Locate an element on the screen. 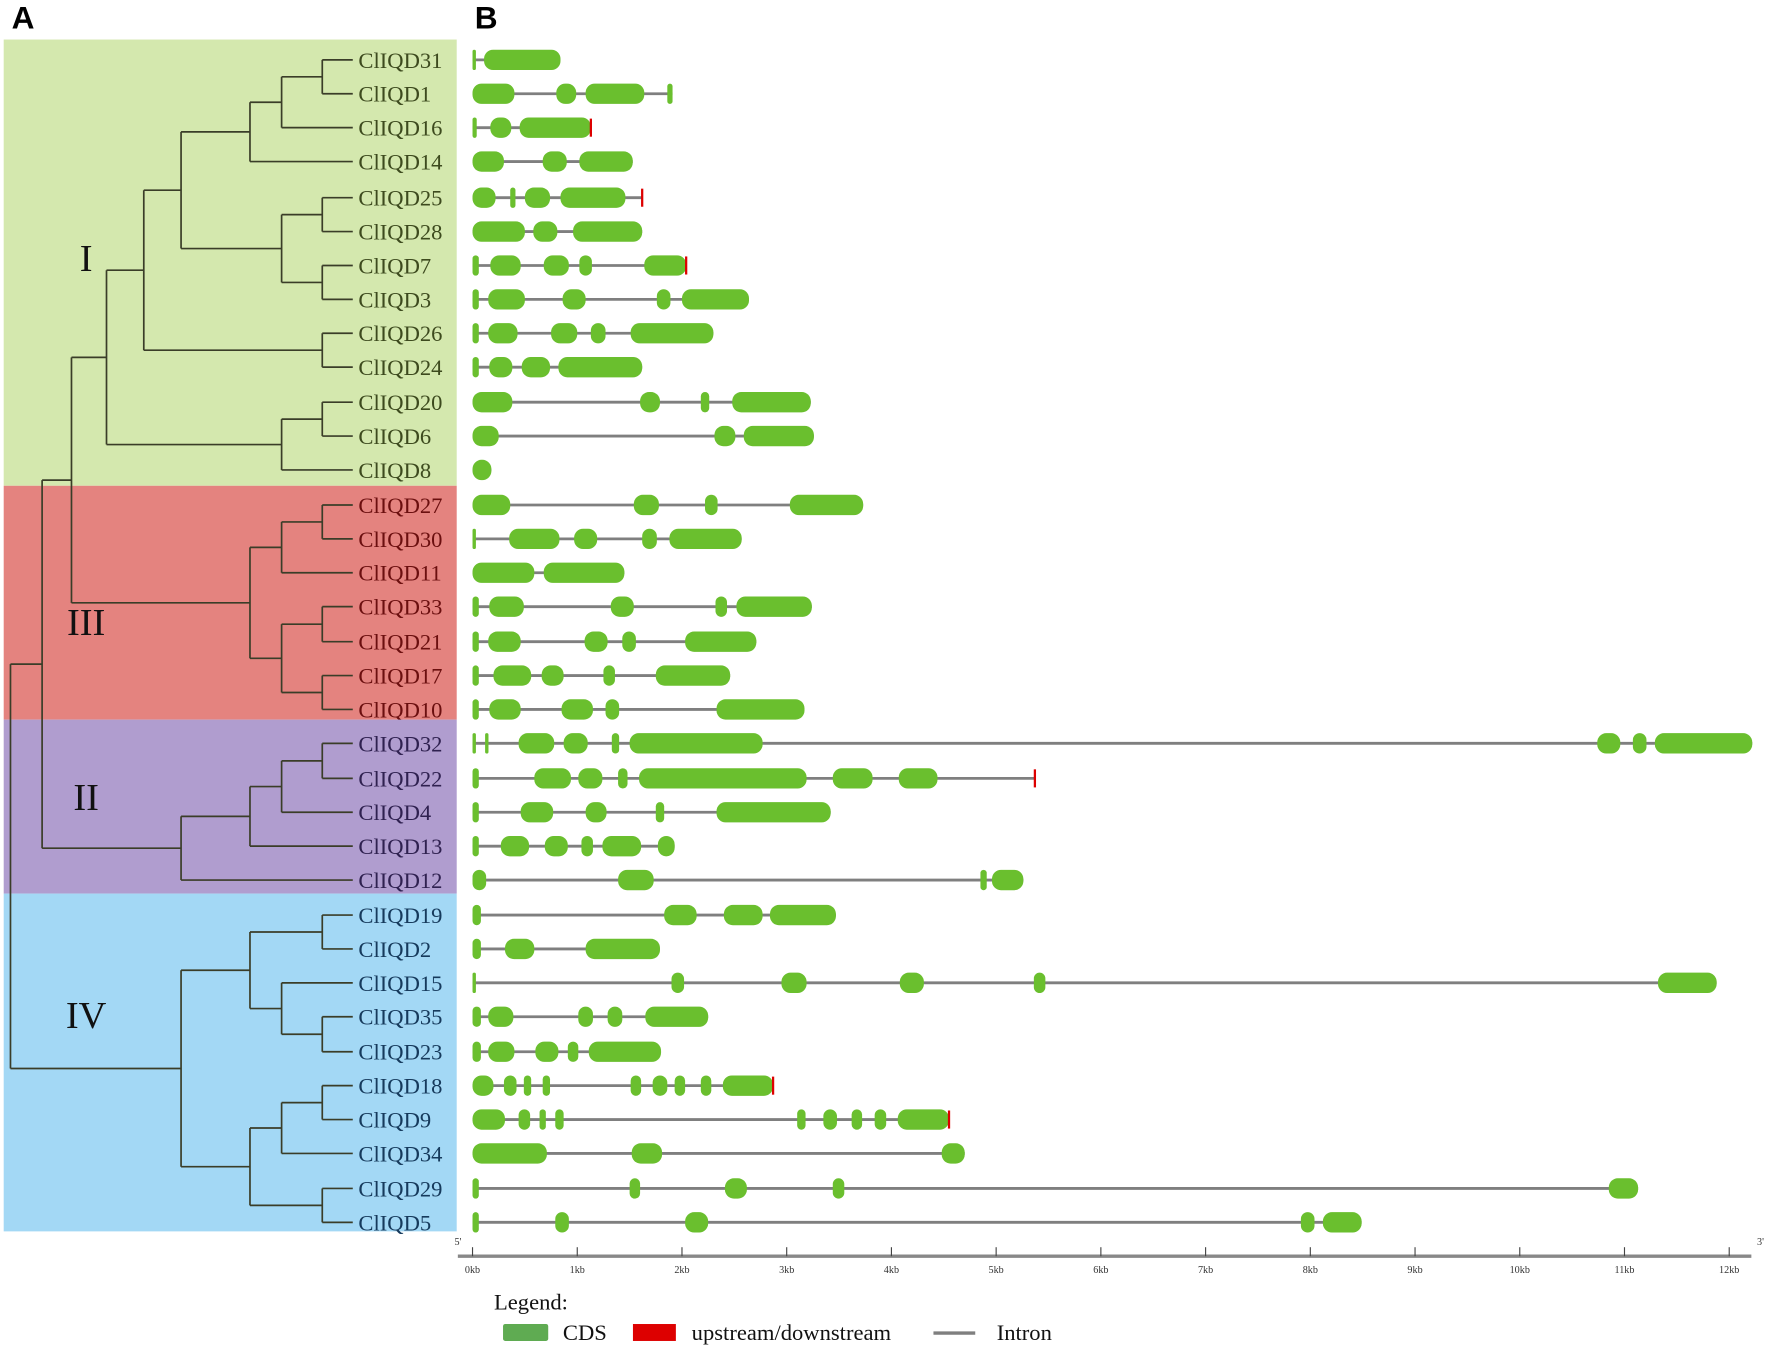  gene-structure-ClIQD26 is located at coordinates (593, 333).